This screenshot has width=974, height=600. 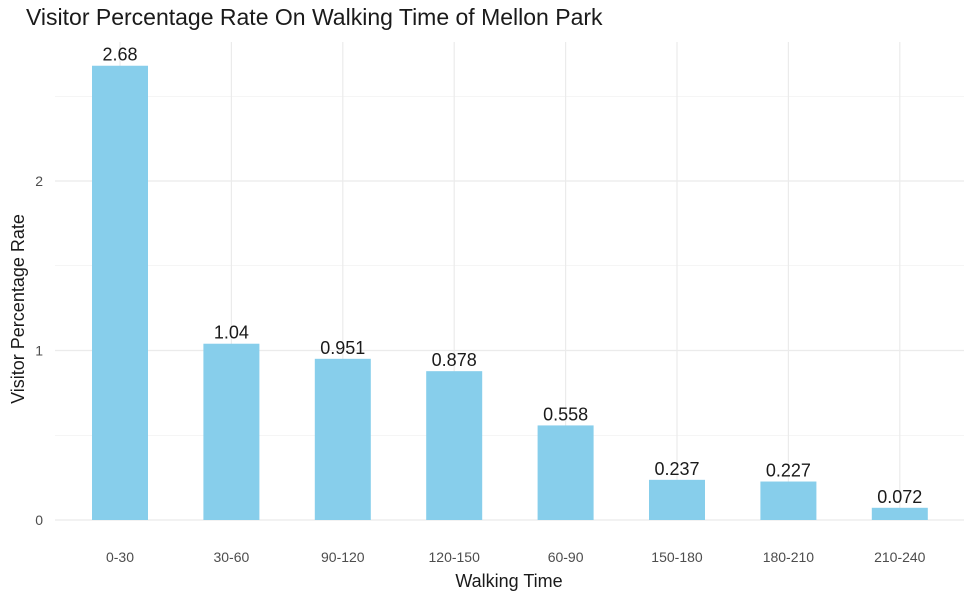 What do you see at coordinates (566, 557) in the screenshot?
I see `x-tick-label: 60-90` at bounding box center [566, 557].